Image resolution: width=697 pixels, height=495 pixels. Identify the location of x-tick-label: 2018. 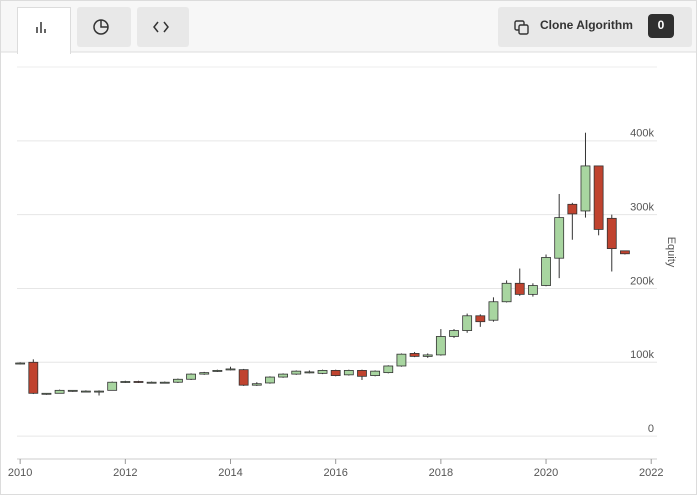
(441, 473).